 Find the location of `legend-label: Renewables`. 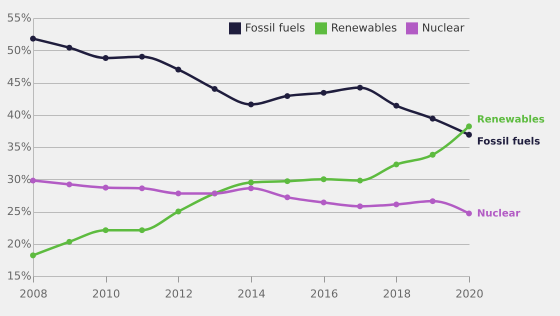

legend-label: Renewables is located at coordinates (364, 27).